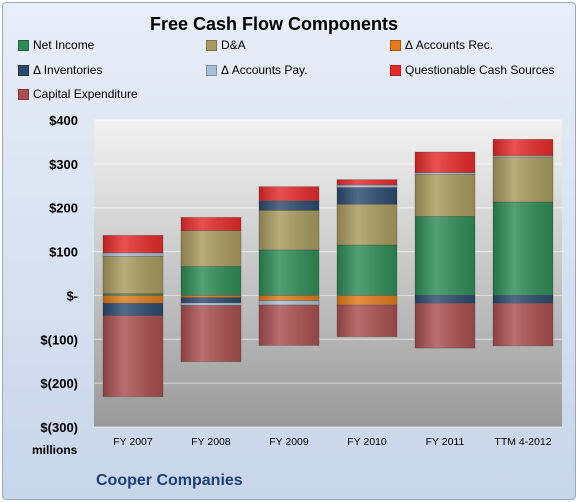  Describe the element at coordinates (55, 450) in the screenshot. I see `units-label: millions` at that location.